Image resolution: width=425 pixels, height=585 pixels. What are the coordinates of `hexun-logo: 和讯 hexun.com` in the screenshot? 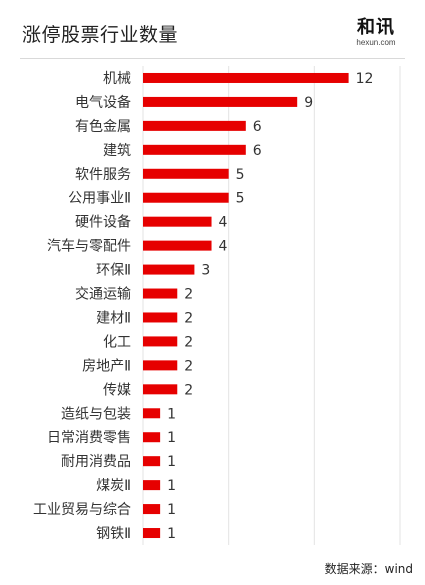 It's located at (376, 36).